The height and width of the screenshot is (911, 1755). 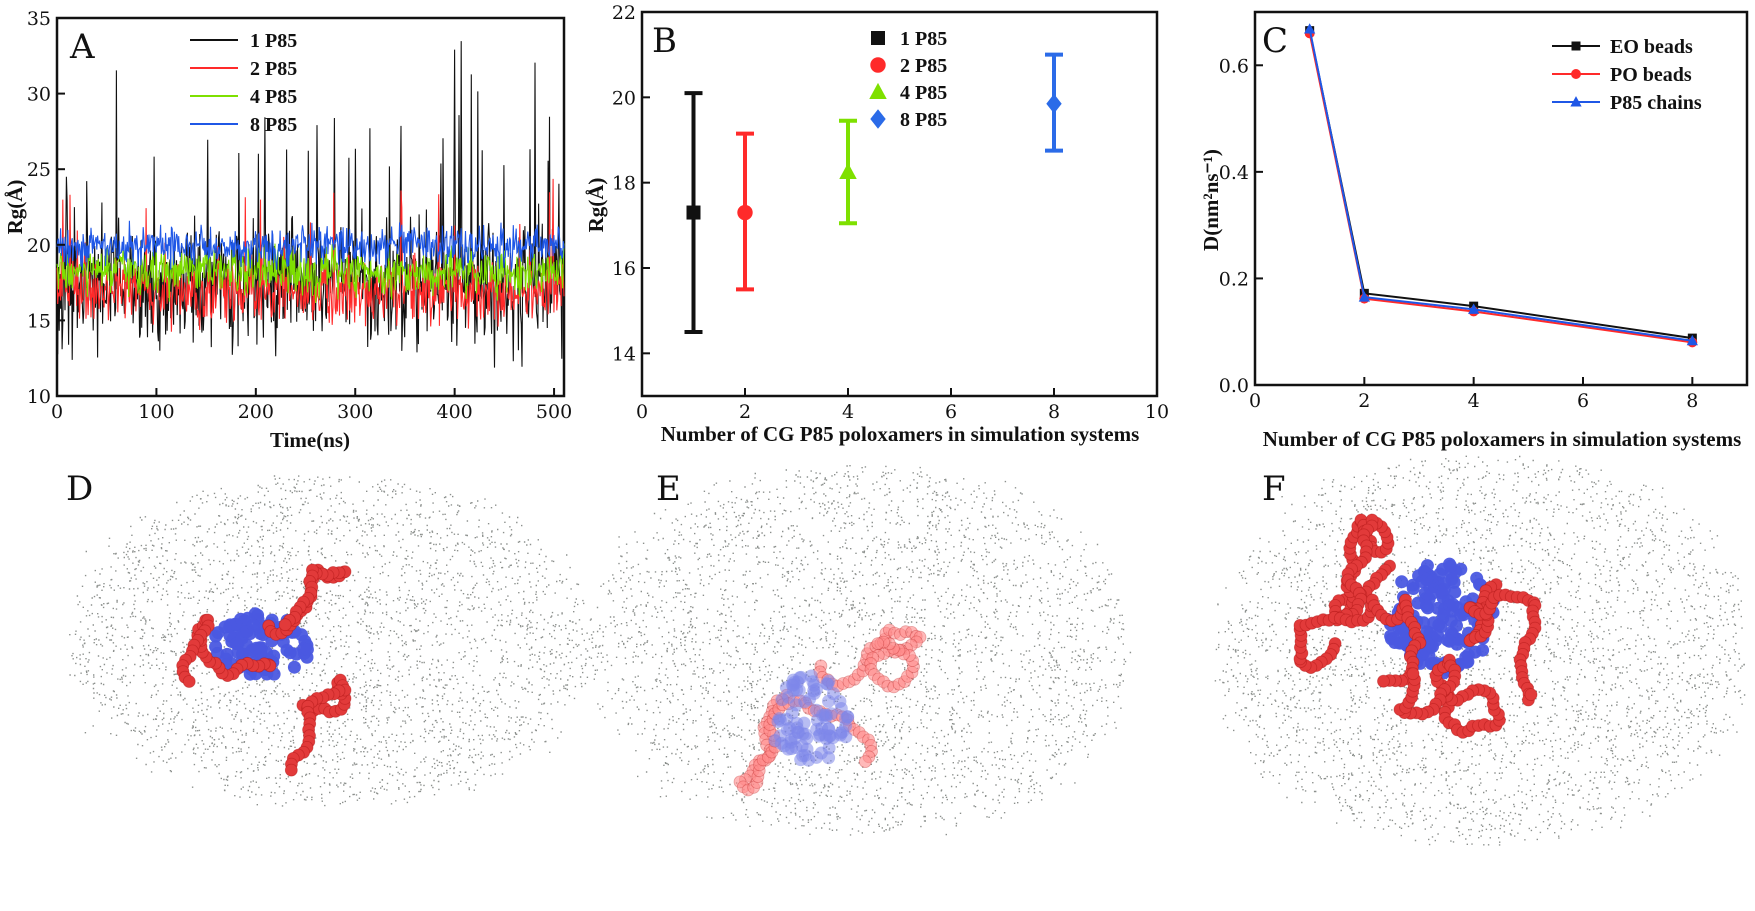 I want to click on panel-letter-e: E, so click(x=668, y=489).